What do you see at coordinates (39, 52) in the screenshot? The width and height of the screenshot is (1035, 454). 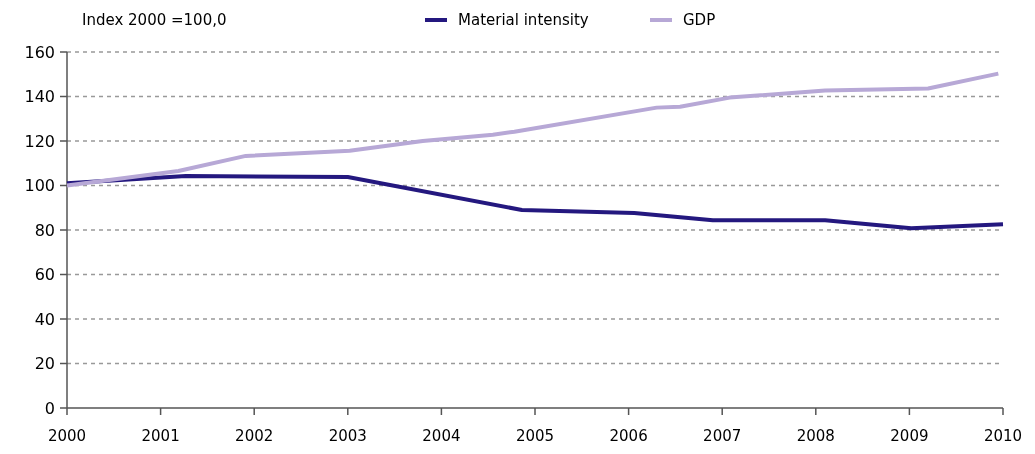 I see `y-tick-label: 160` at bounding box center [39, 52].